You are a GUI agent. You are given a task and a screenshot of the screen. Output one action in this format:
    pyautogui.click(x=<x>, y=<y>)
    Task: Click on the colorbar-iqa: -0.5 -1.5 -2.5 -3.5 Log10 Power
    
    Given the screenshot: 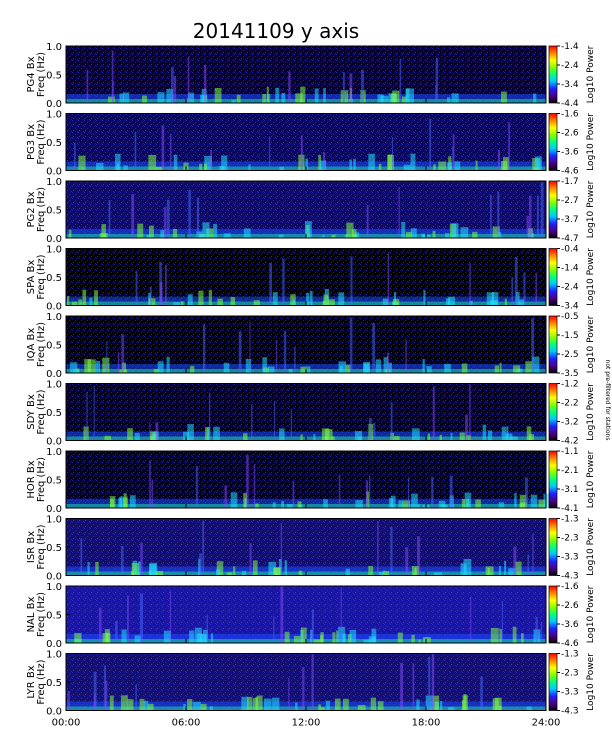 What is the action you would take?
    pyautogui.click(x=572, y=345)
    